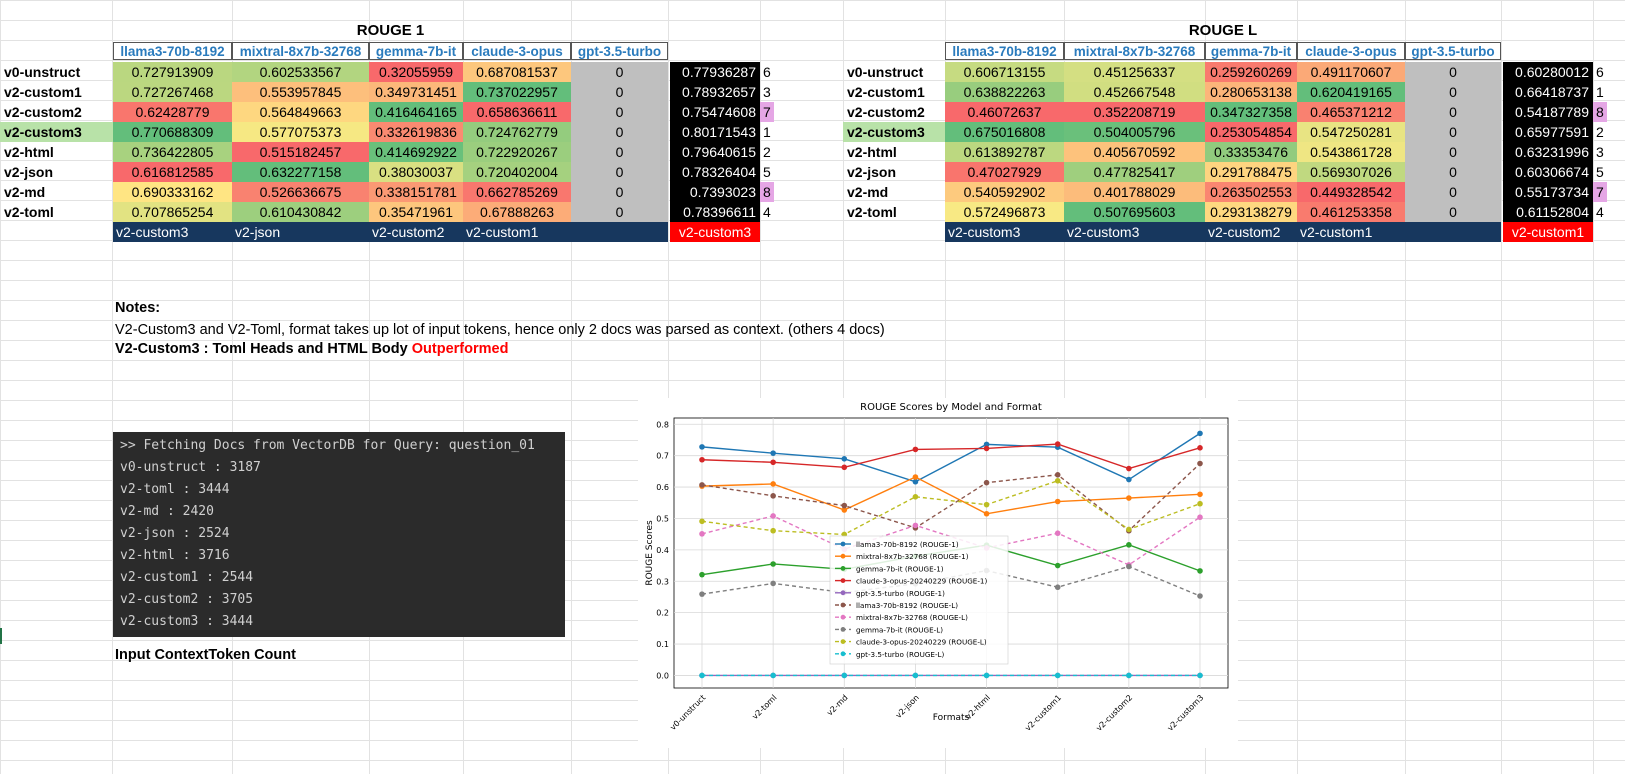 Image resolution: width=1625 pixels, height=774 pixels. I want to click on rougeL-cell: 0.405670592, so click(1134, 152).